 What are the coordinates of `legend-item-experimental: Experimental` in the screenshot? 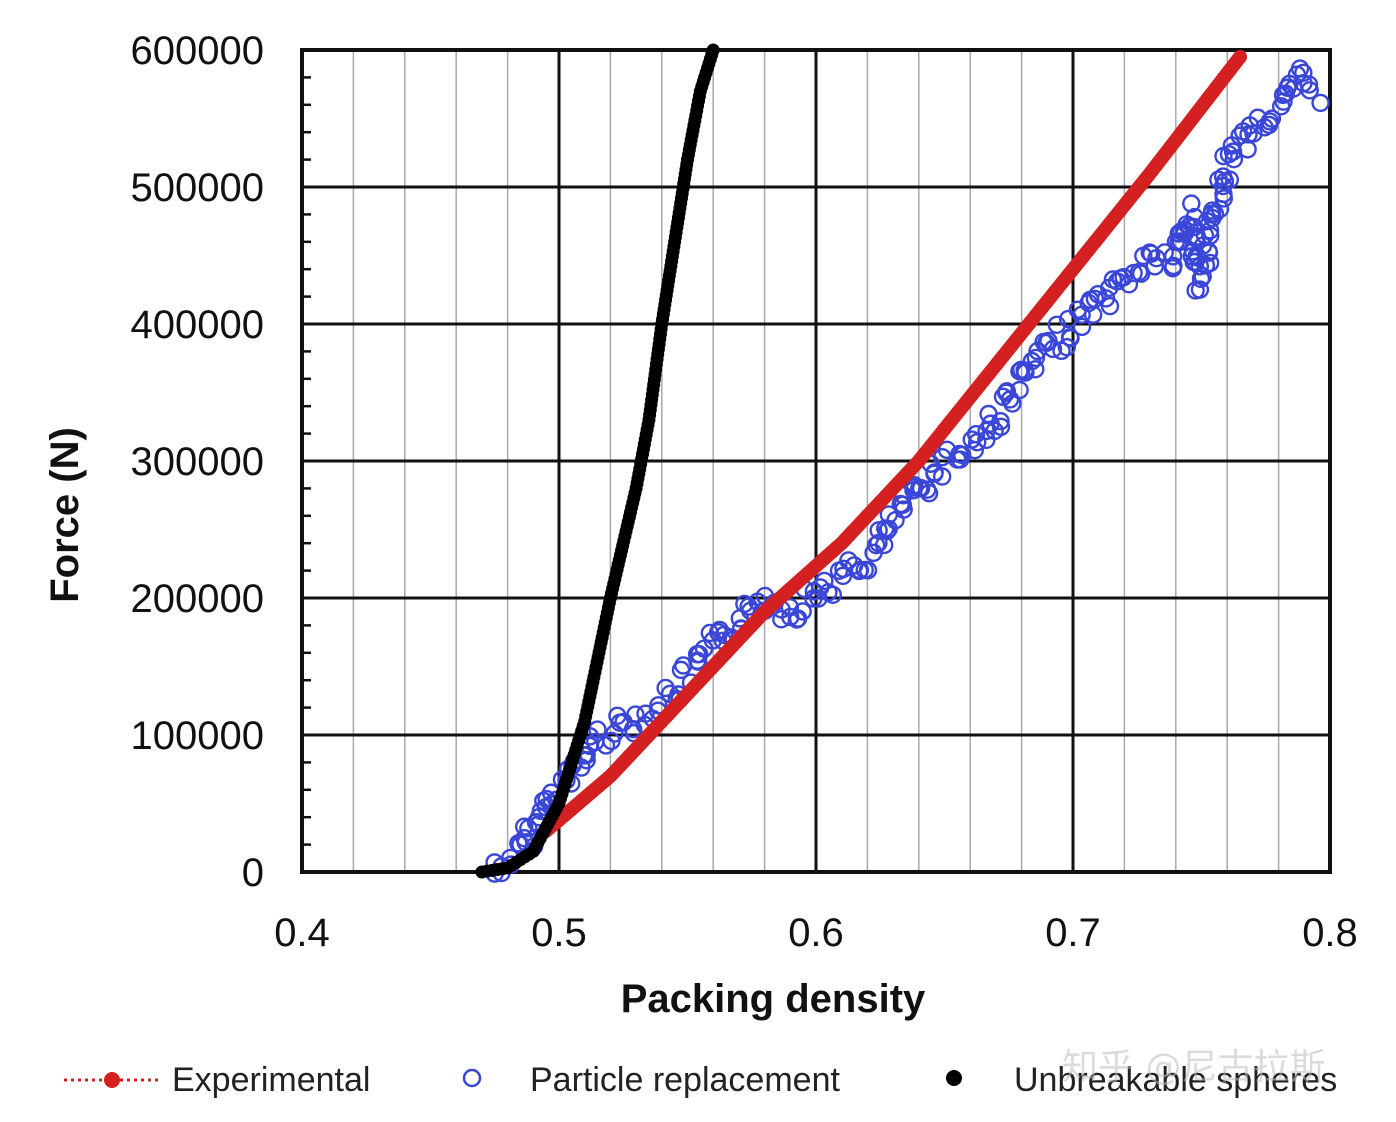 It's located at (216, 1080).